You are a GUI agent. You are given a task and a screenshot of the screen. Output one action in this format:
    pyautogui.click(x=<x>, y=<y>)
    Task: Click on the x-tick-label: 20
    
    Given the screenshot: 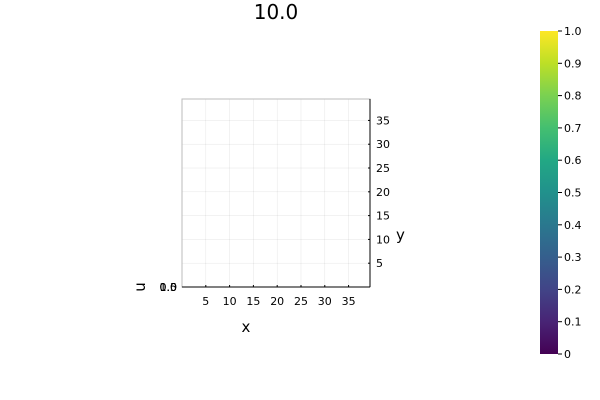 What is the action you would take?
    pyautogui.click(x=277, y=301)
    